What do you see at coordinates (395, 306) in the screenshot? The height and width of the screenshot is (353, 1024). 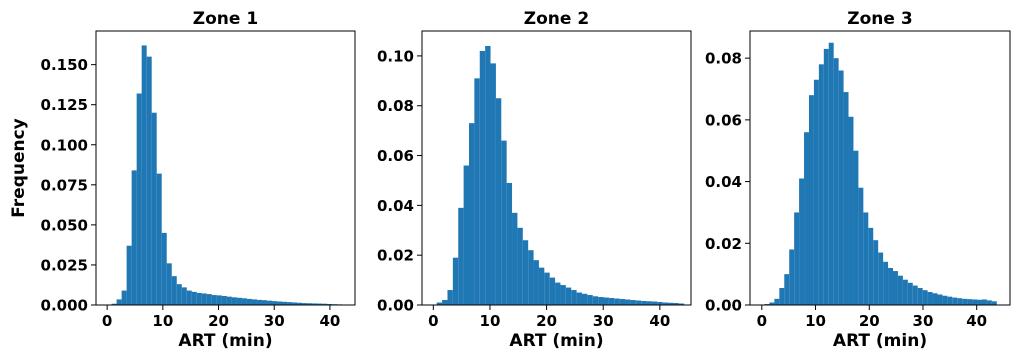 I see `y-tick-label: 0.00` at bounding box center [395, 306].